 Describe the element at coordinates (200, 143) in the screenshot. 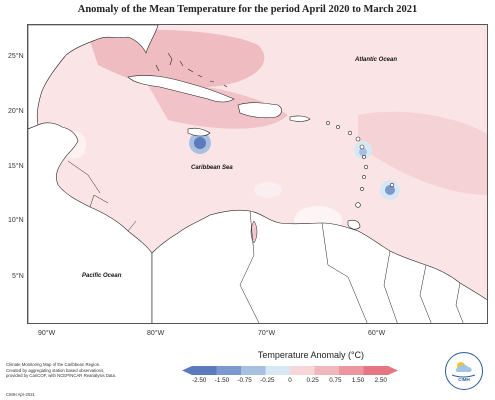

I see `cool-spot-jamaica-core` at that location.